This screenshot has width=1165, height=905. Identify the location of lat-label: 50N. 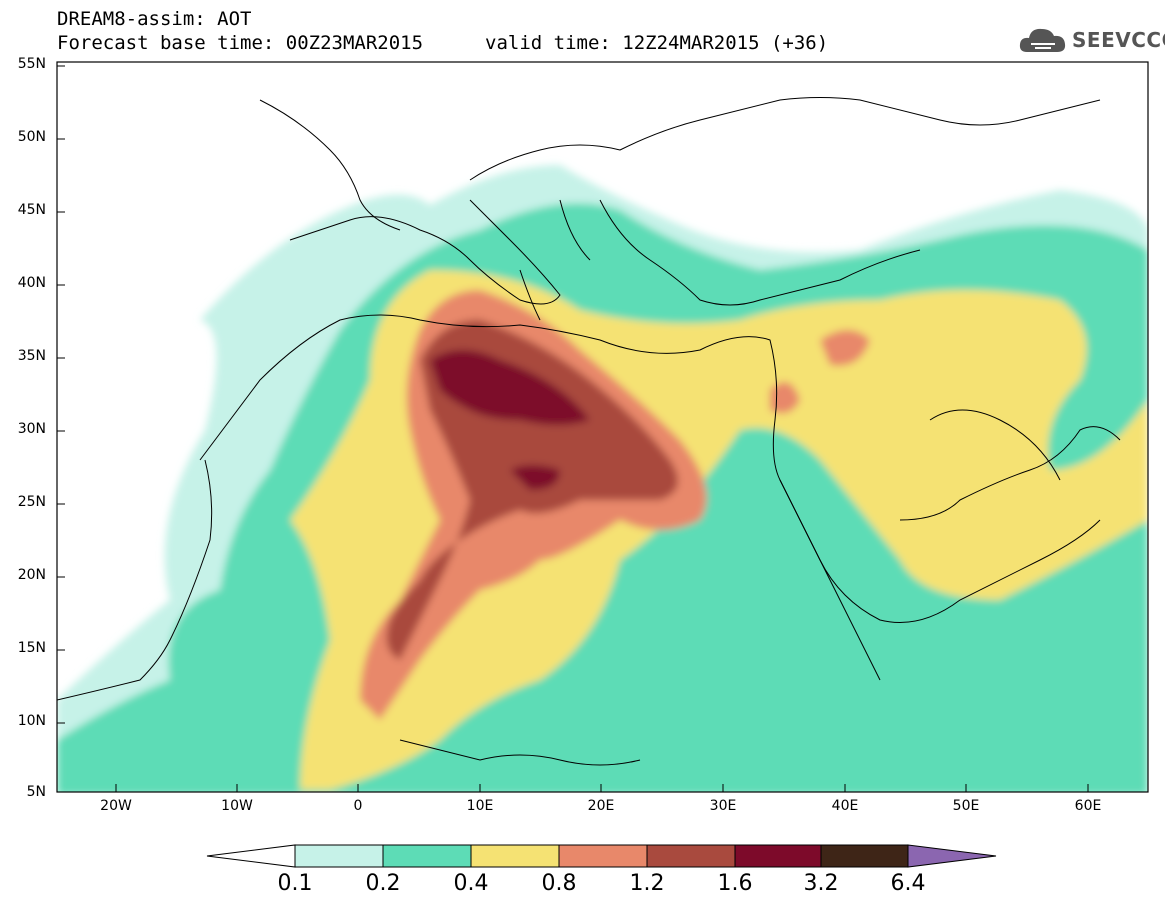
(31, 137).